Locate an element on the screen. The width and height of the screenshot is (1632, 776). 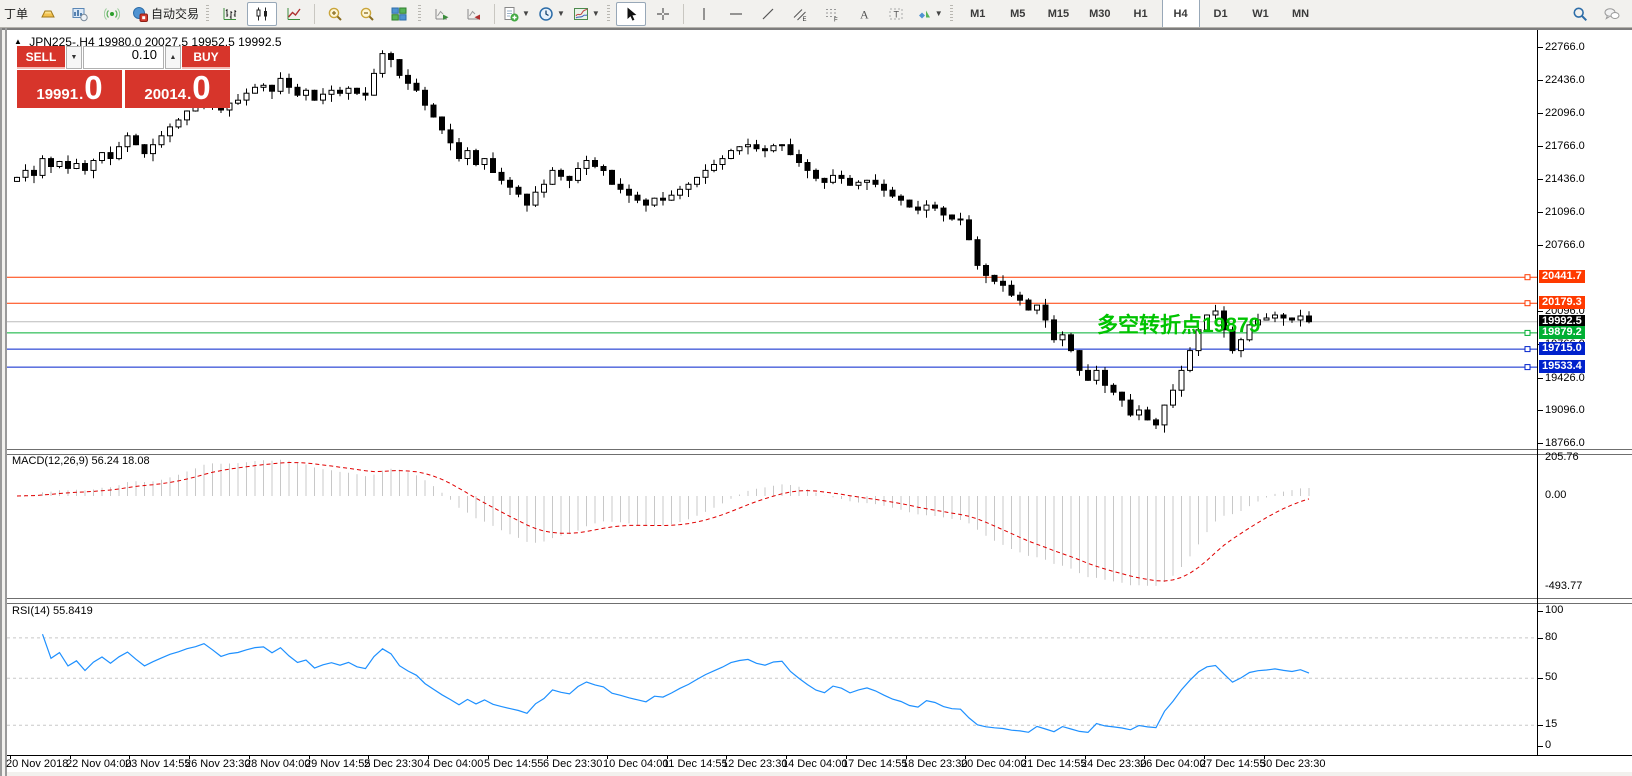
time-axis-border is located at coordinates (819, 755).